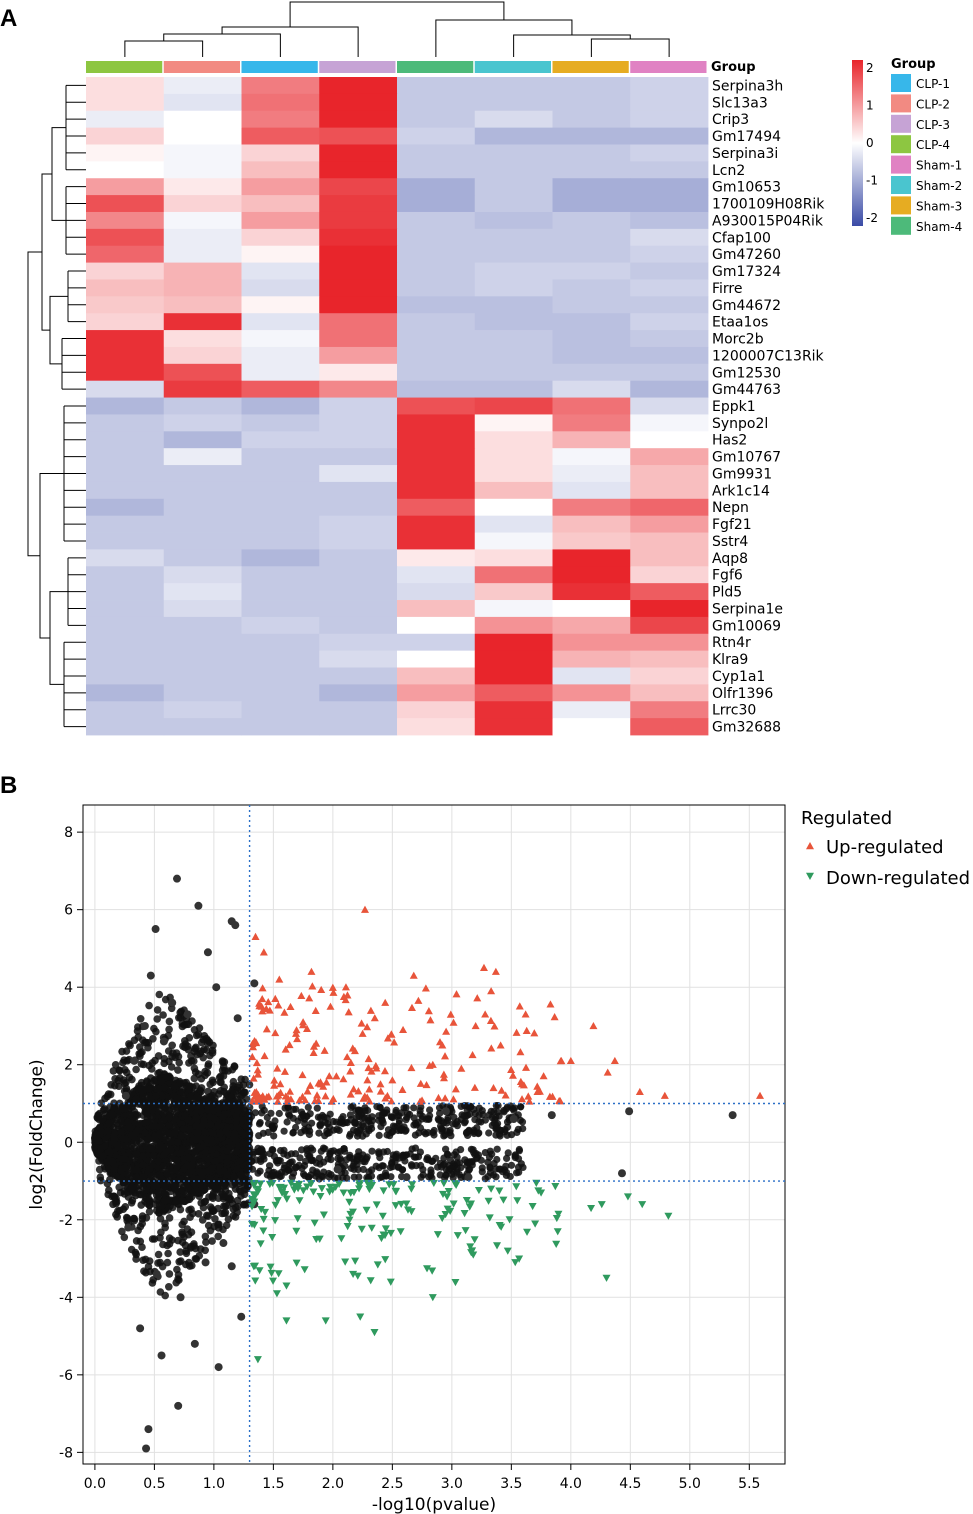  I want to click on x-tick-label: 4.5, so click(630, 1484).